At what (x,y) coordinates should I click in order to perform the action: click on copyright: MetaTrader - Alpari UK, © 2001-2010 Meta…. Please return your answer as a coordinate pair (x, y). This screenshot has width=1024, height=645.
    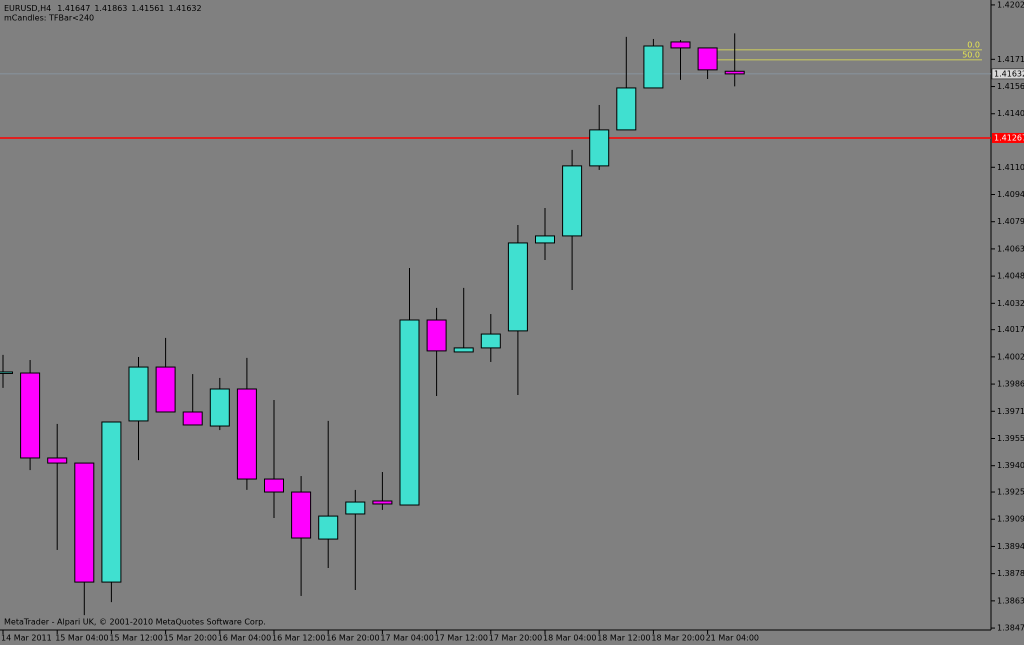
    Looking at the image, I should click on (135, 622).